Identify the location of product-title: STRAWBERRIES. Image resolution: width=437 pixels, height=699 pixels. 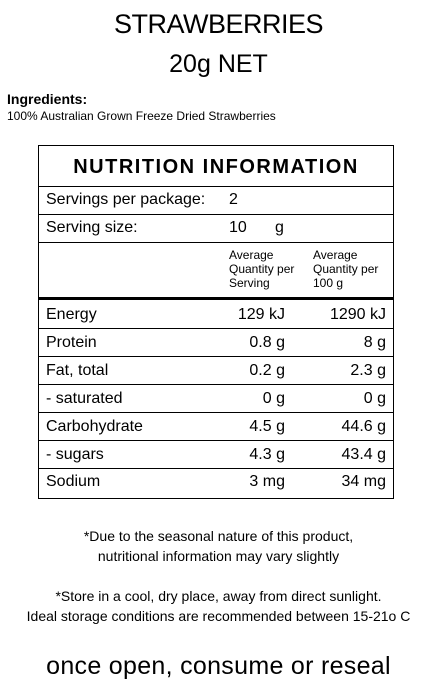
(218, 24).